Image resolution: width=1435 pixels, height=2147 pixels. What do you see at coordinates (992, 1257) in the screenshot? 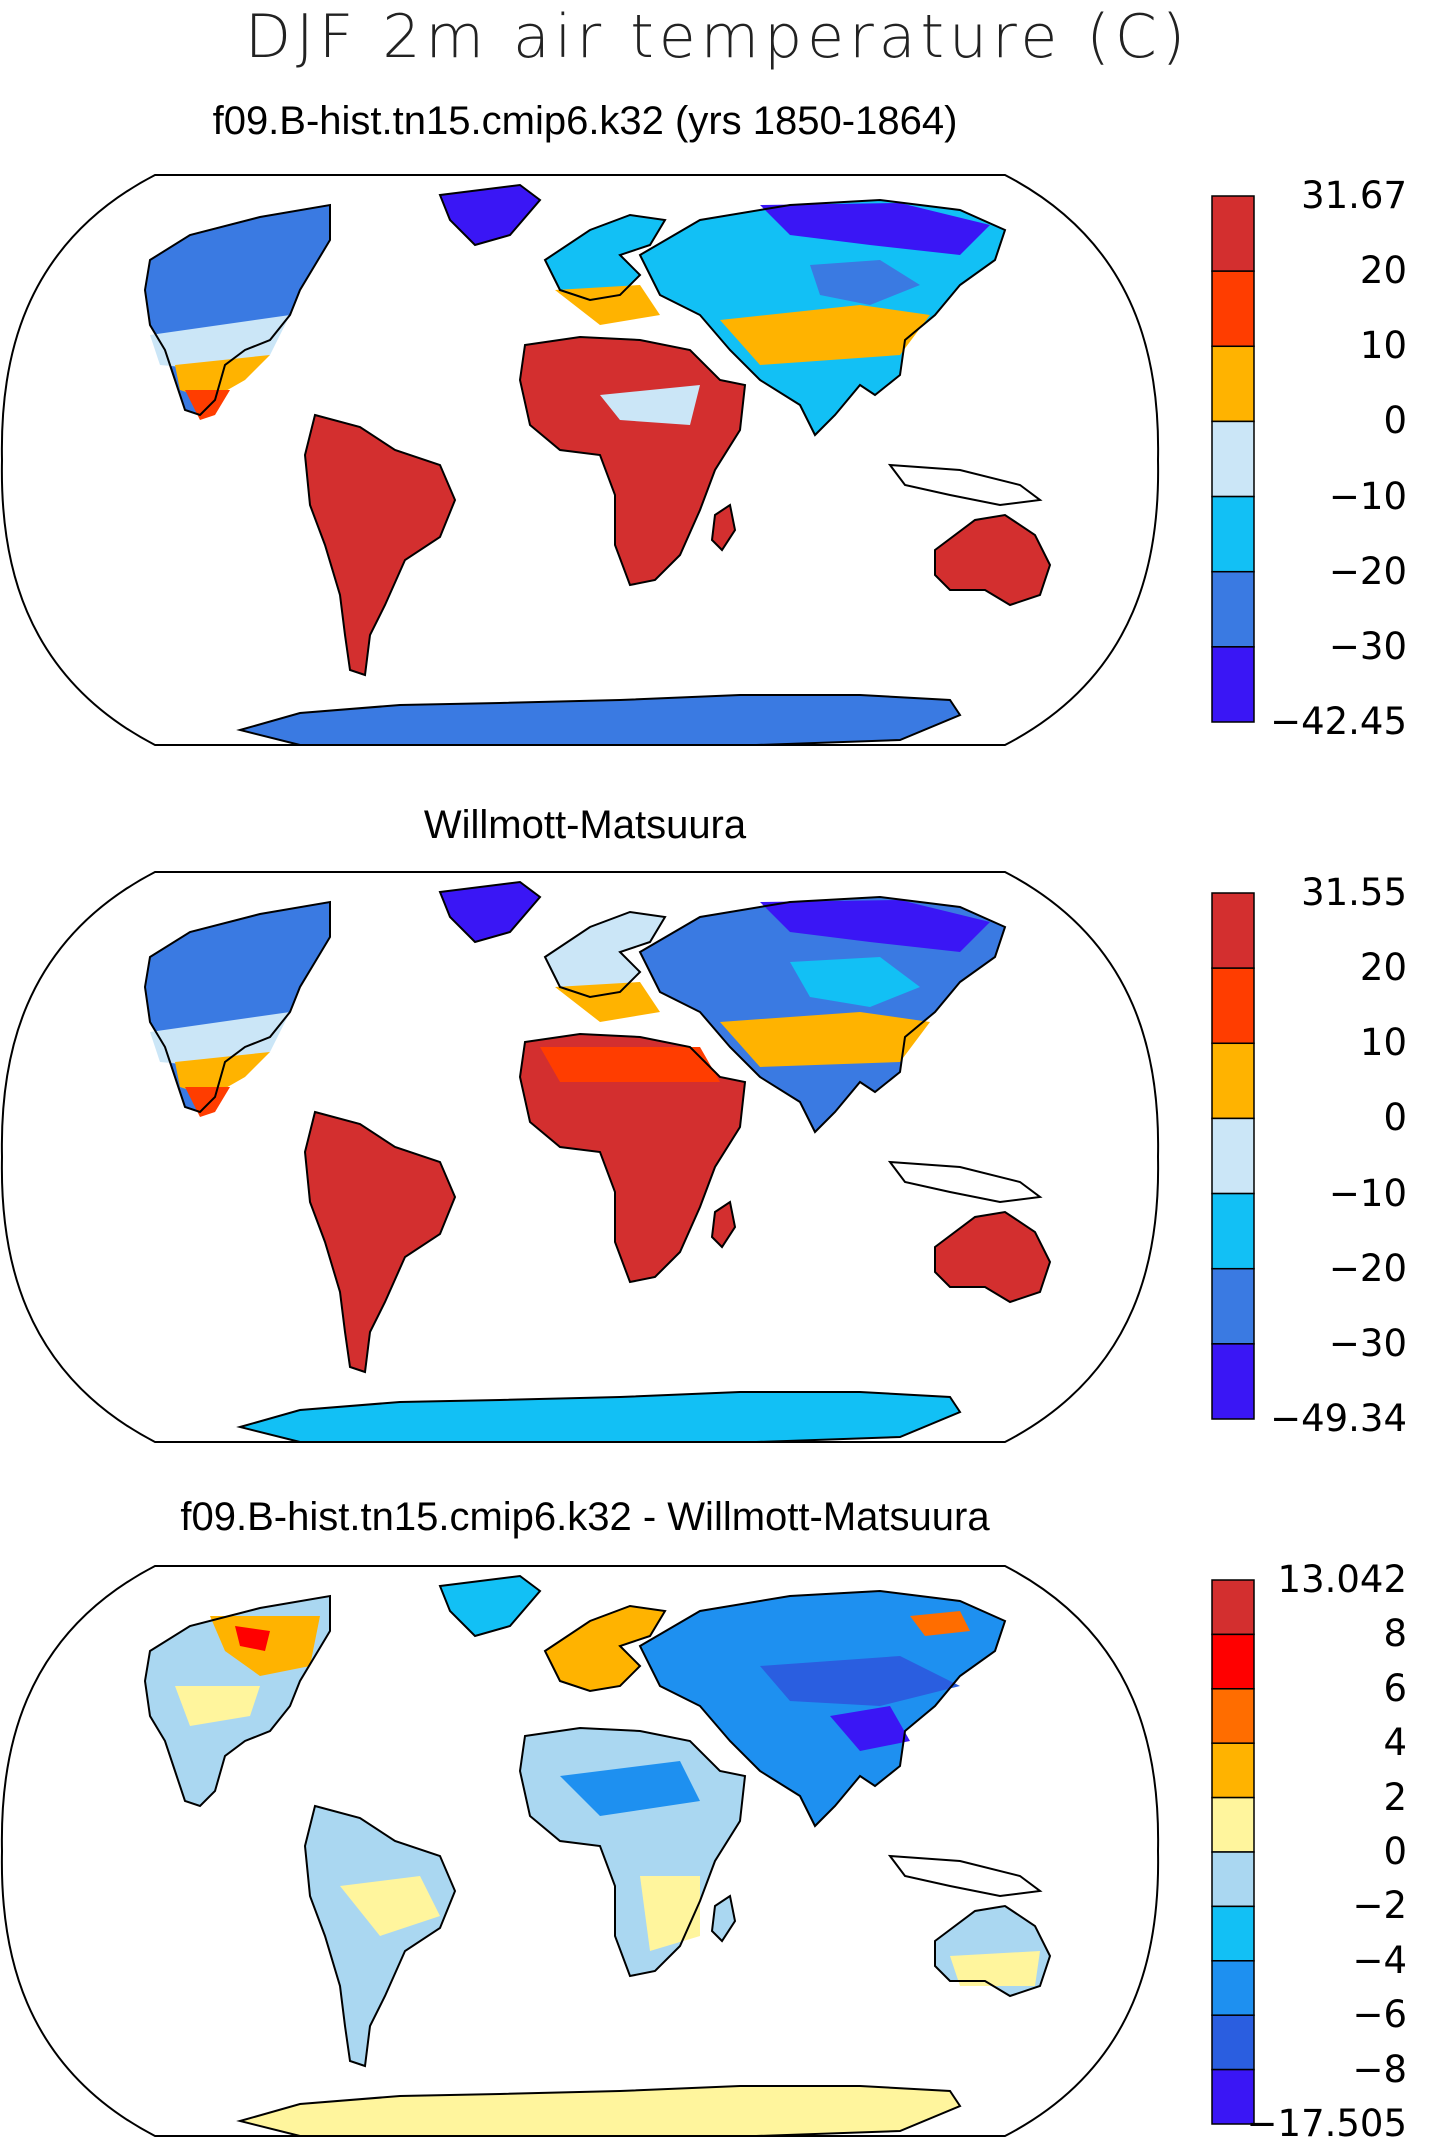
I see `australia-landmass` at bounding box center [992, 1257].